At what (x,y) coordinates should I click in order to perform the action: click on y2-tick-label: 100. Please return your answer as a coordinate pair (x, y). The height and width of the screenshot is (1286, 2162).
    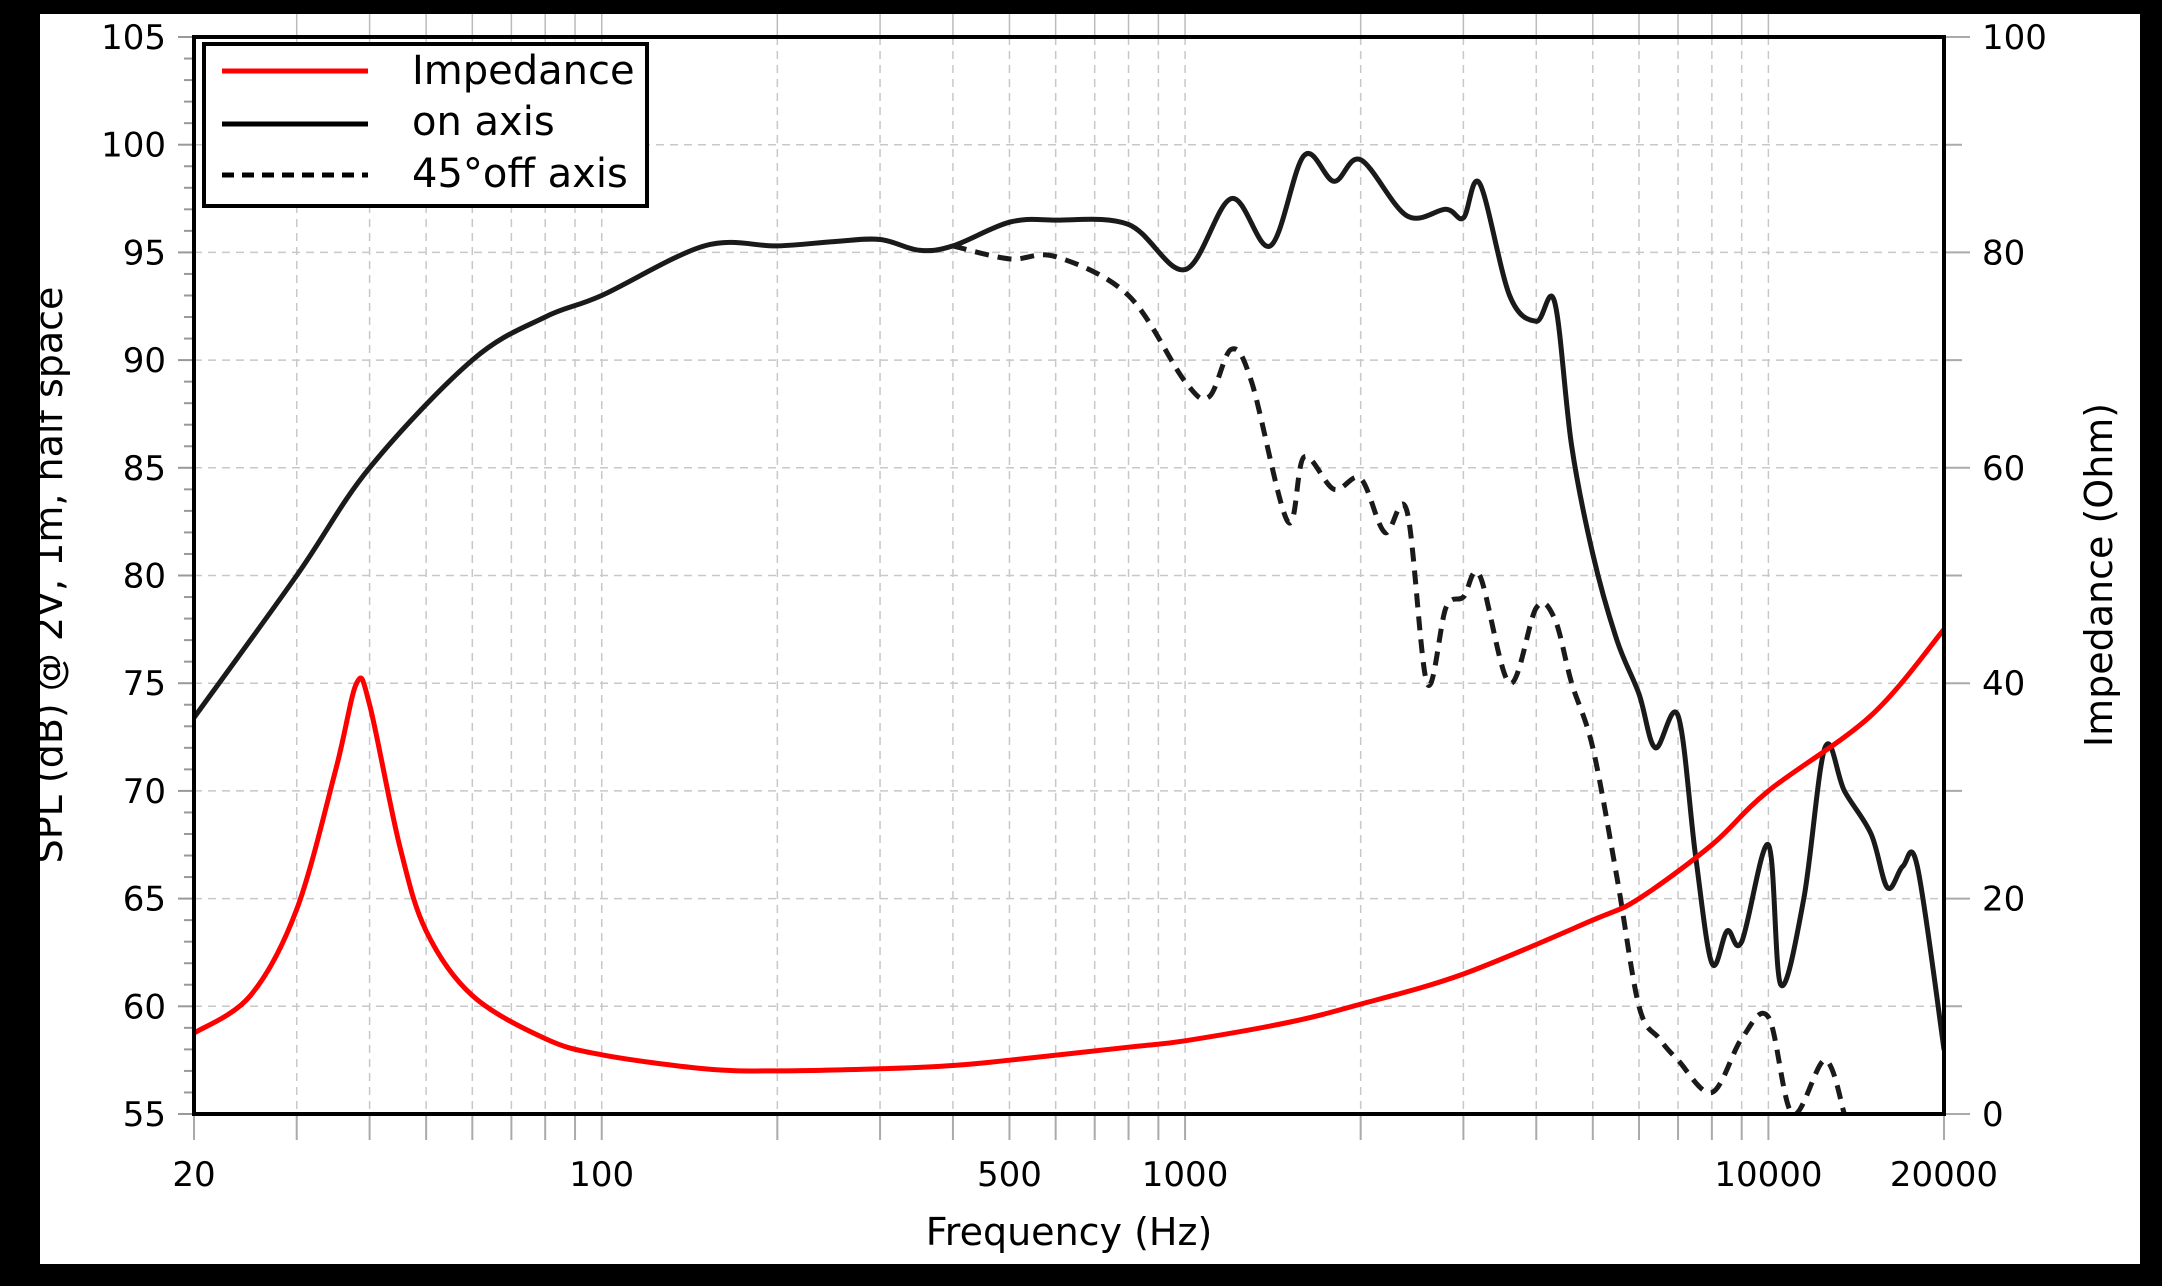
    Looking at the image, I should click on (2014, 38).